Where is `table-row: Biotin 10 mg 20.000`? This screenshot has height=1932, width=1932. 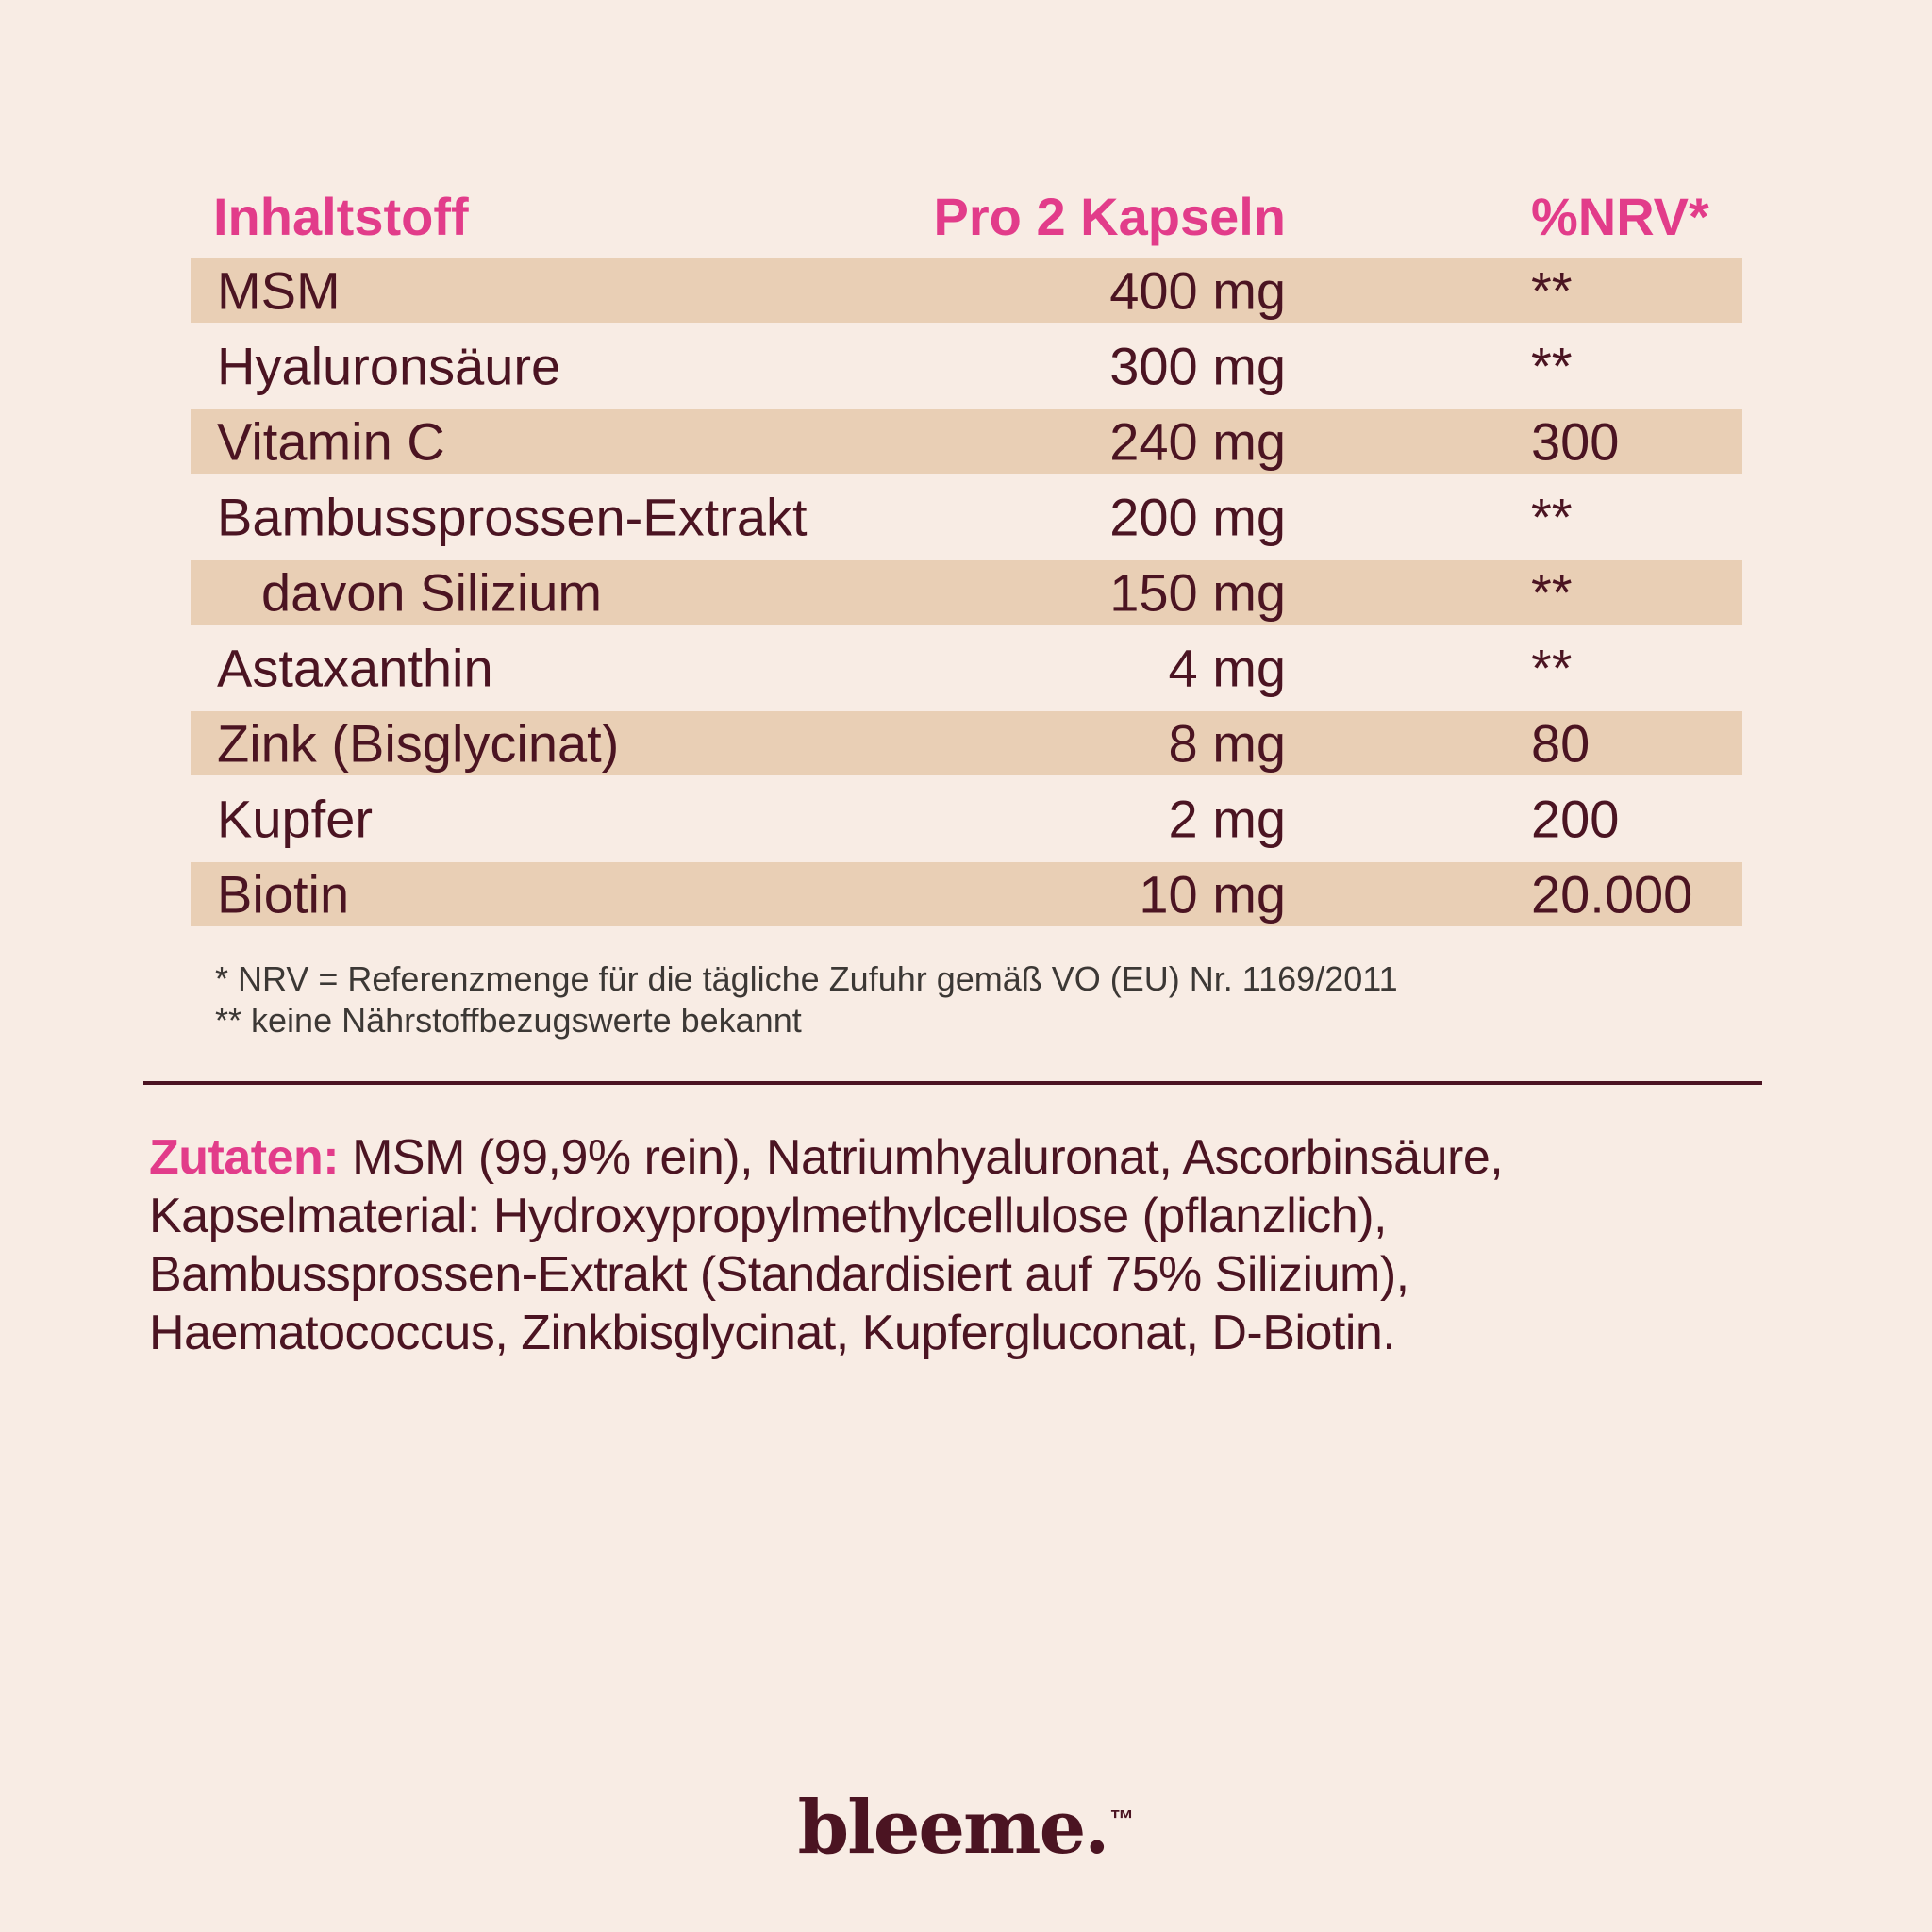 table-row: Biotin 10 mg 20.000 is located at coordinates (967, 894).